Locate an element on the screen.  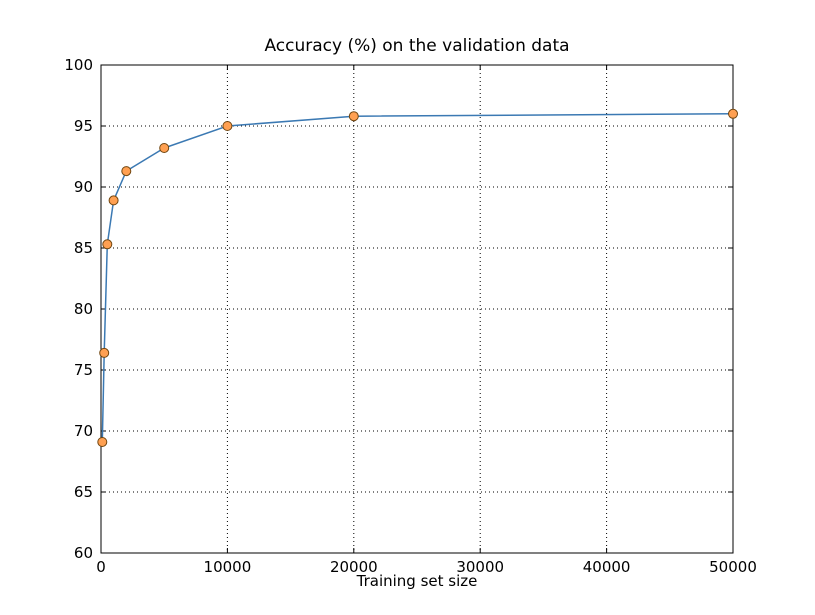
y-tick-label: 100 is located at coordinates (78, 65).